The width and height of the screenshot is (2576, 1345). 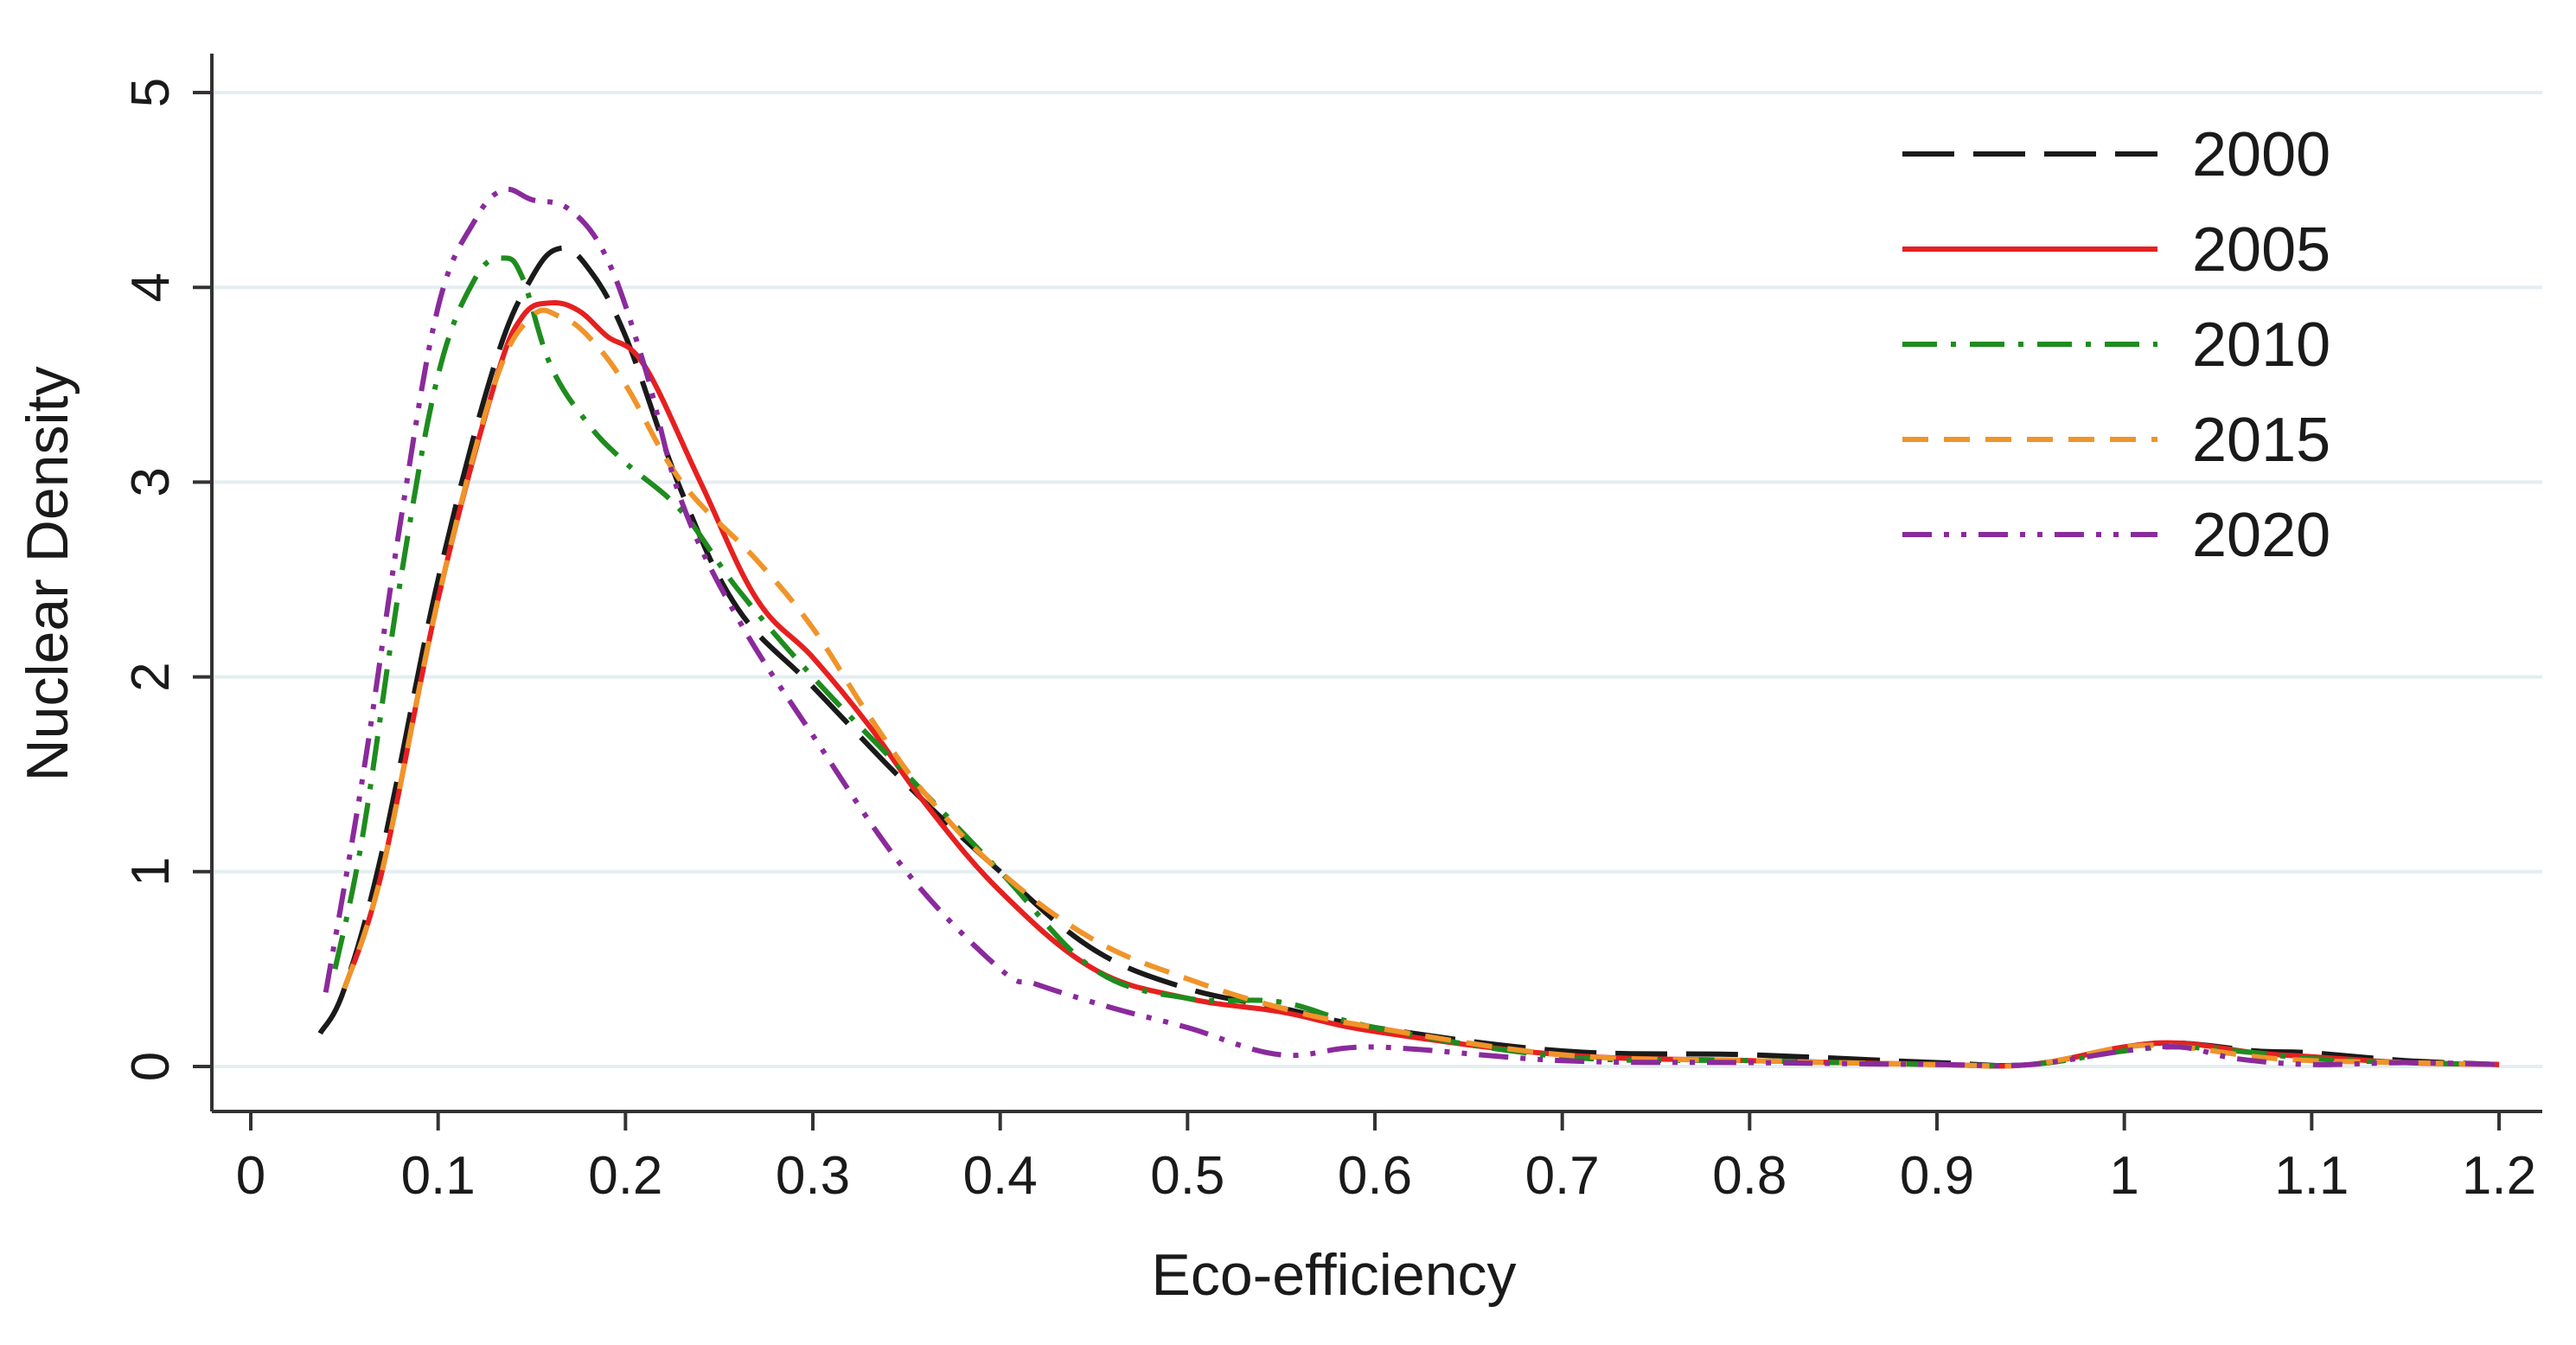 I want to click on x-tick-label: 0.3, so click(x=813, y=1176).